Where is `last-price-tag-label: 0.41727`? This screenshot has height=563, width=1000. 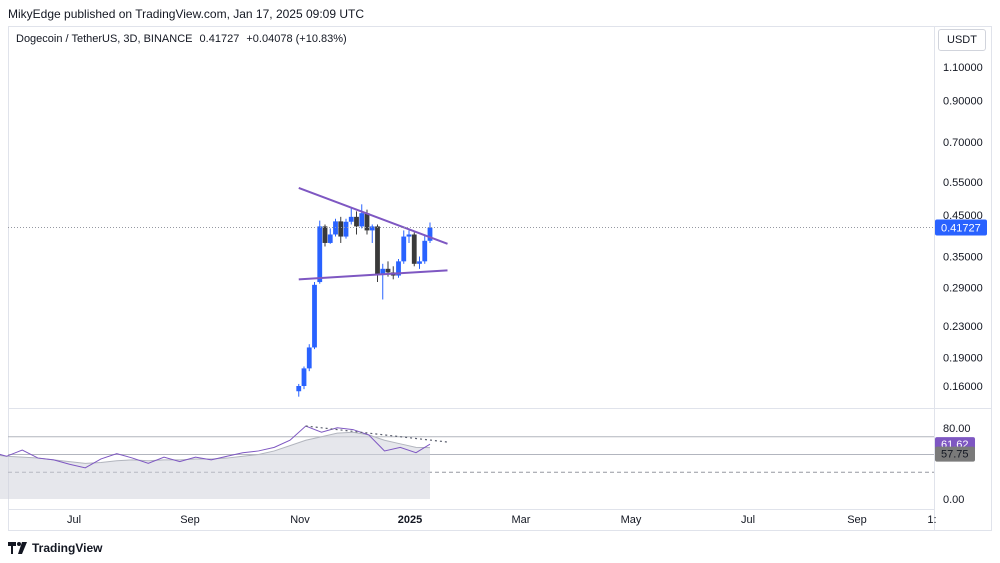
last-price-tag-label: 0.41727 is located at coordinates (961, 228).